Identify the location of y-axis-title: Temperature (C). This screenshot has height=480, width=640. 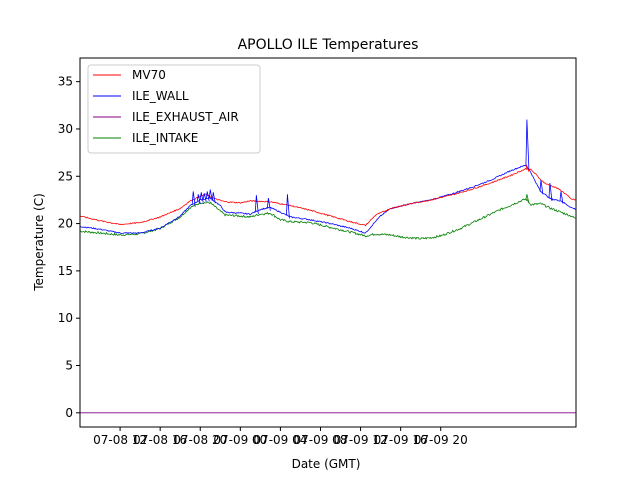
(39, 242).